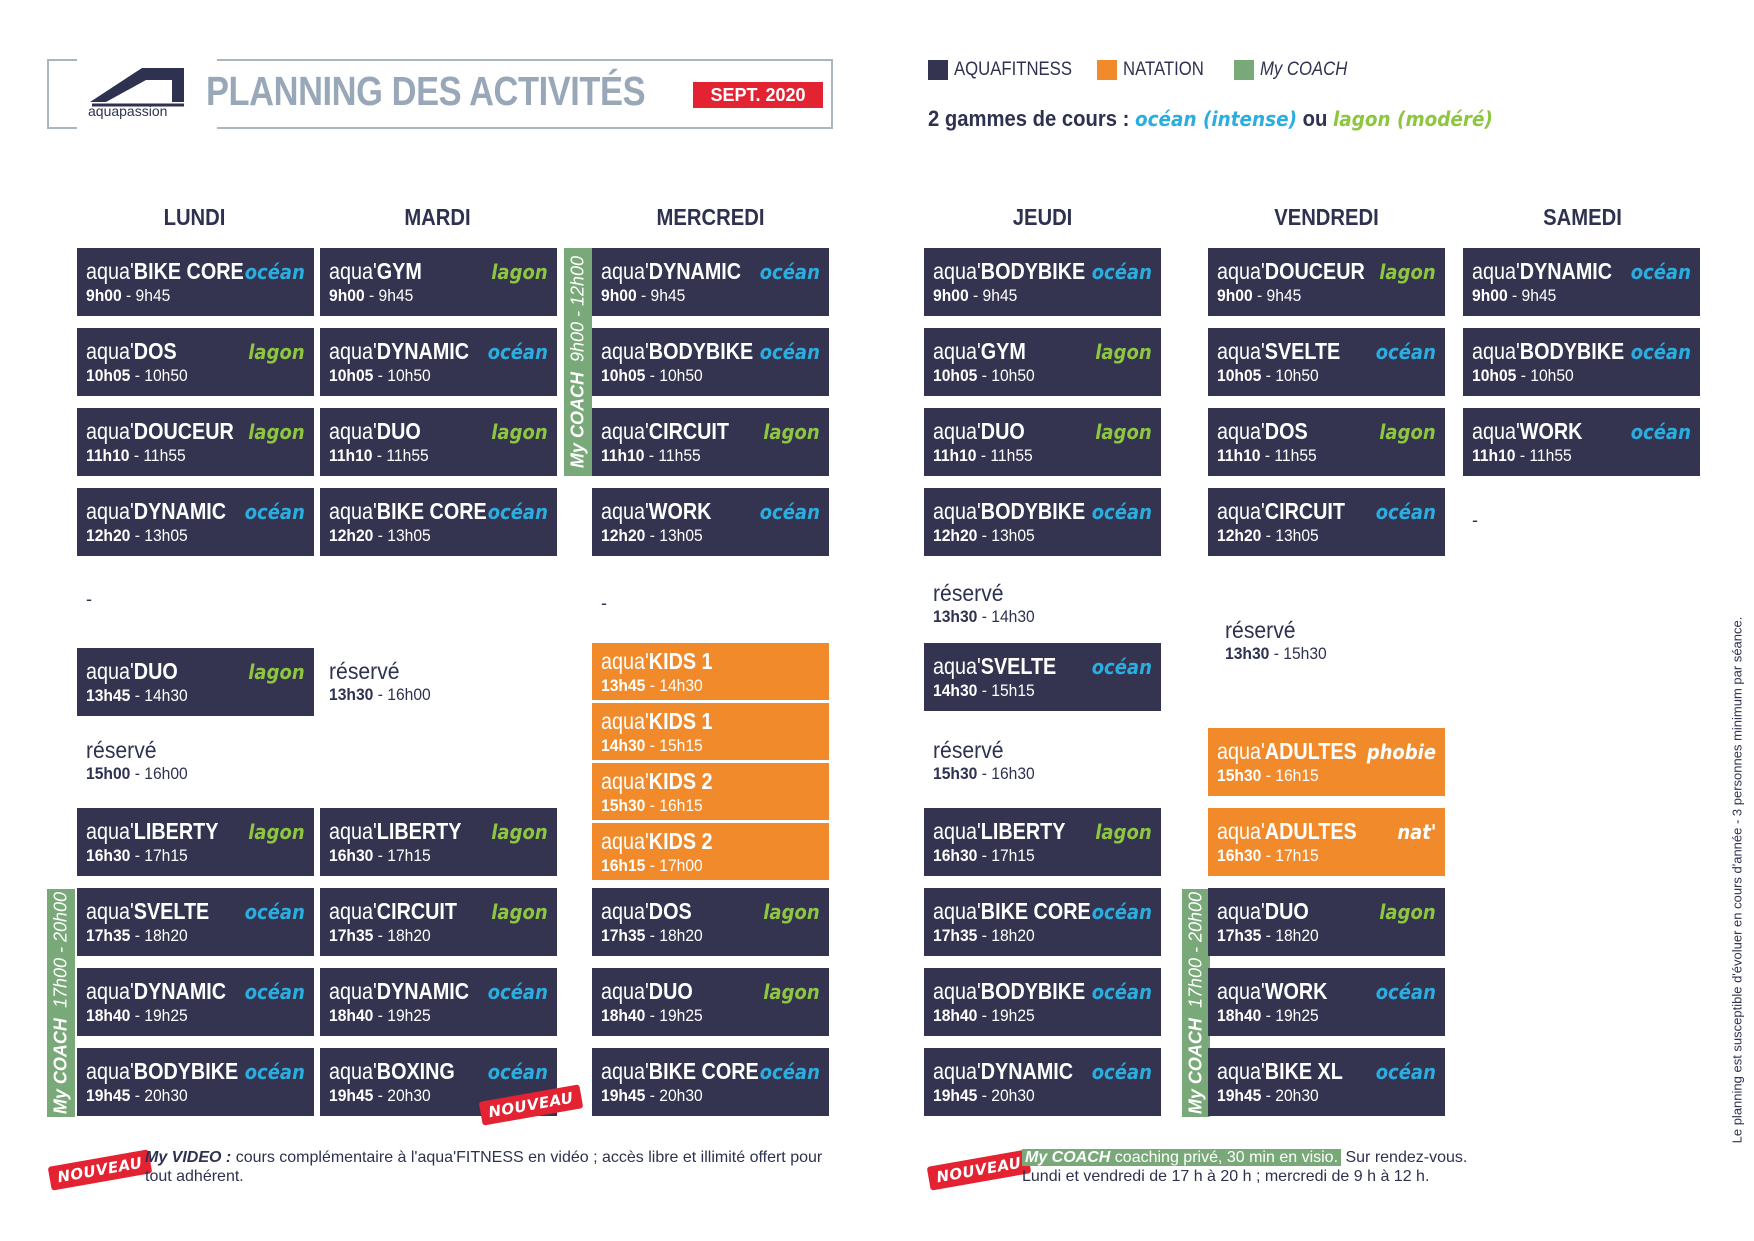 The image size is (1754, 1241). I want to click on class-block: aqua'WORK 18h40 - 19h25 océan, so click(1326, 1002).